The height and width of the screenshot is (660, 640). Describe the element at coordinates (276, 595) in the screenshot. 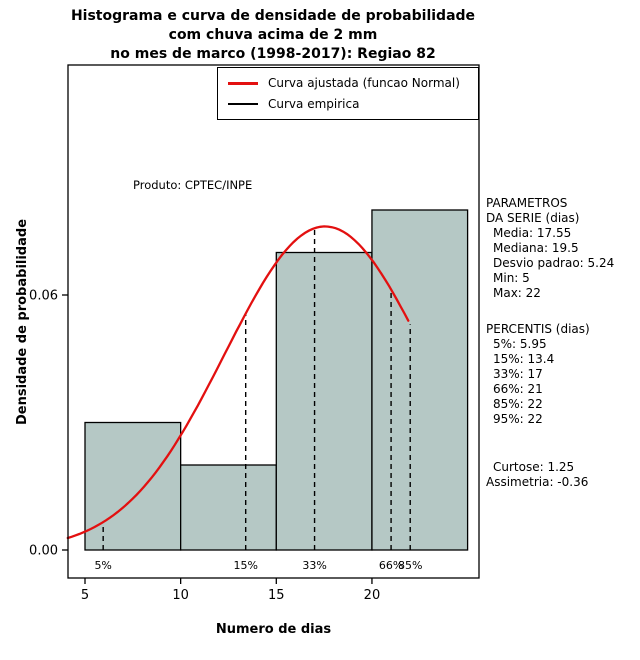

I see `x-tick-label: 15` at that location.